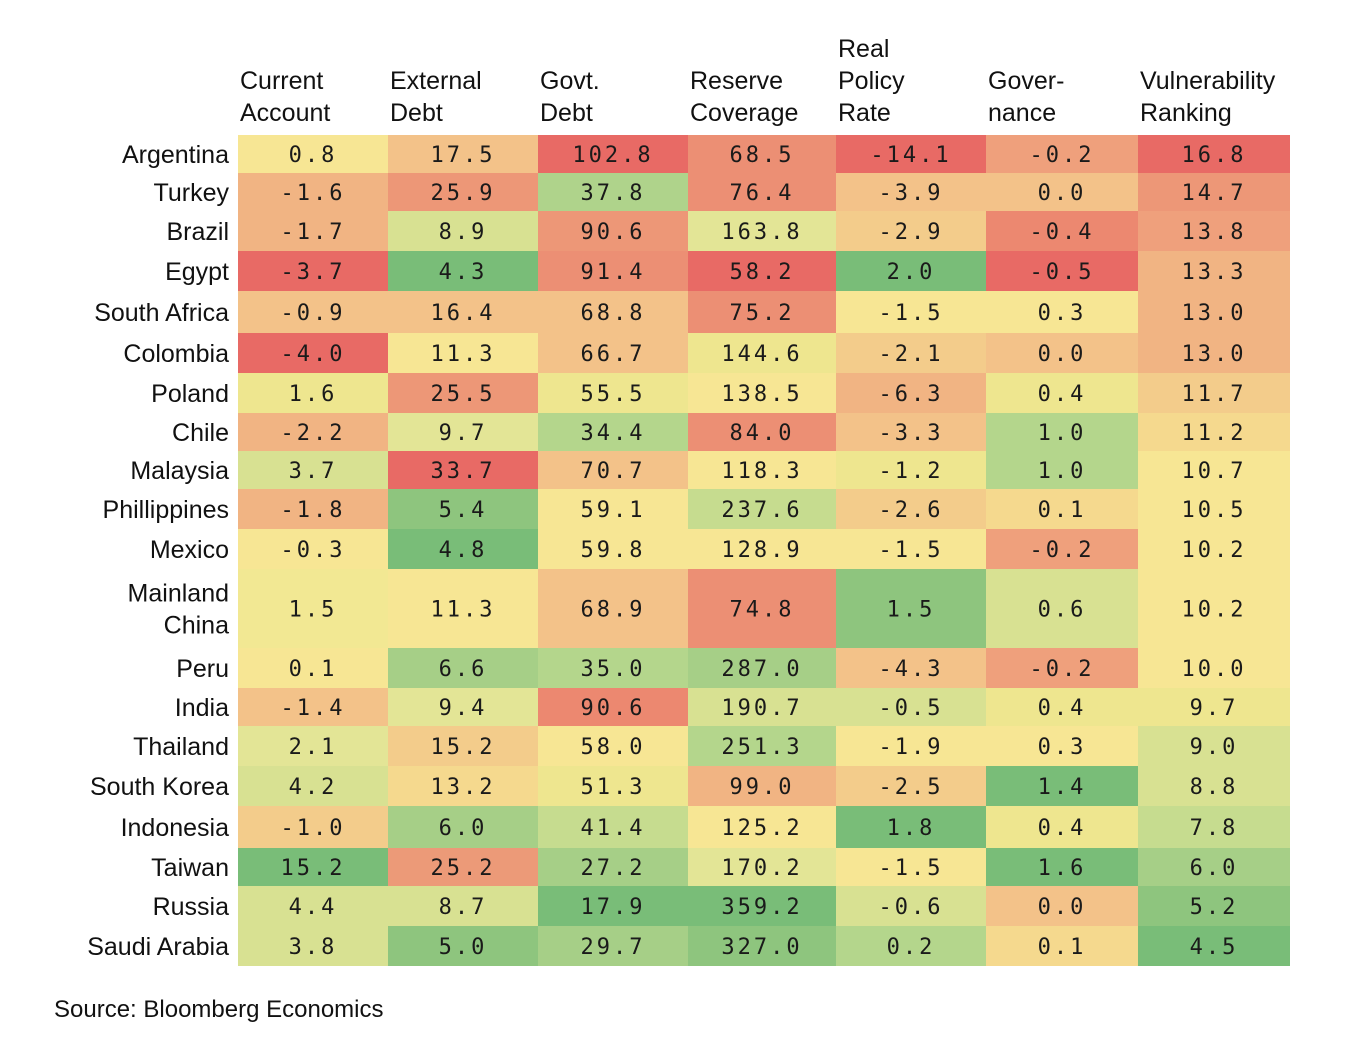  What do you see at coordinates (1062, 907) in the screenshot?
I see `cell-value: 0.0` at bounding box center [1062, 907].